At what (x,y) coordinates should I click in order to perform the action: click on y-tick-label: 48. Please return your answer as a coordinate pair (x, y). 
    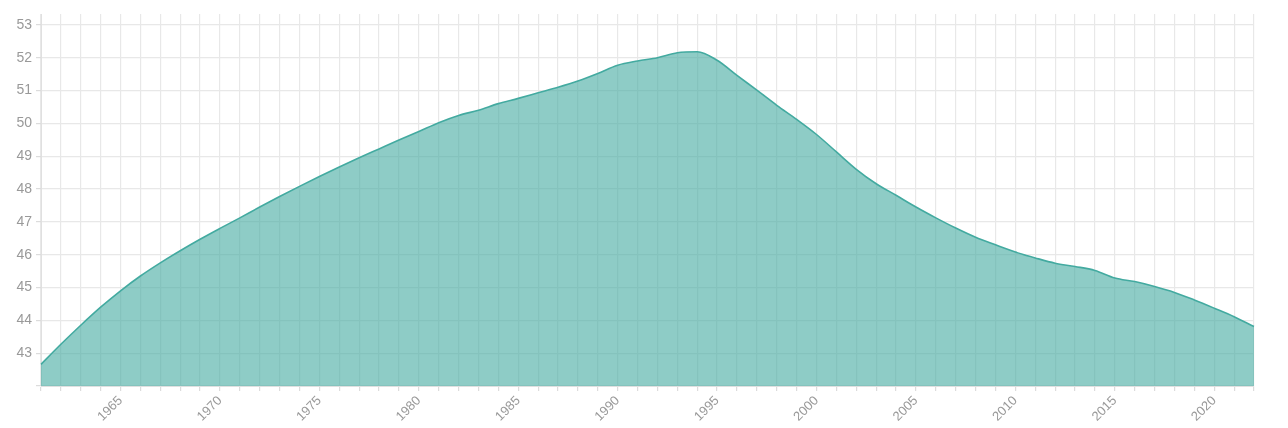
    Looking at the image, I should click on (24, 187).